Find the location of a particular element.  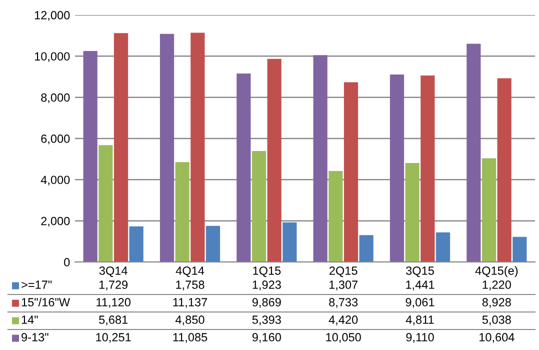

data-label: 1,441 is located at coordinates (420, 285).